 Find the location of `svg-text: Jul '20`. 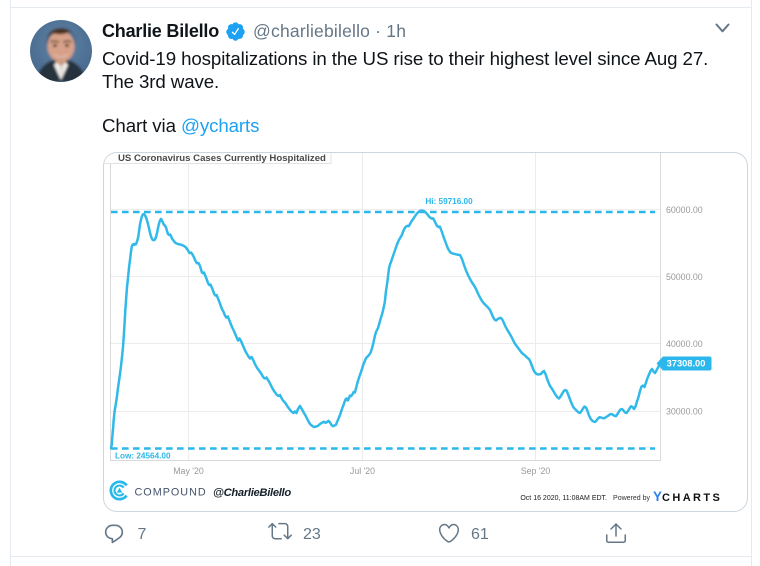

svg-text: Jul '20 is located at coordinates (362, 471).